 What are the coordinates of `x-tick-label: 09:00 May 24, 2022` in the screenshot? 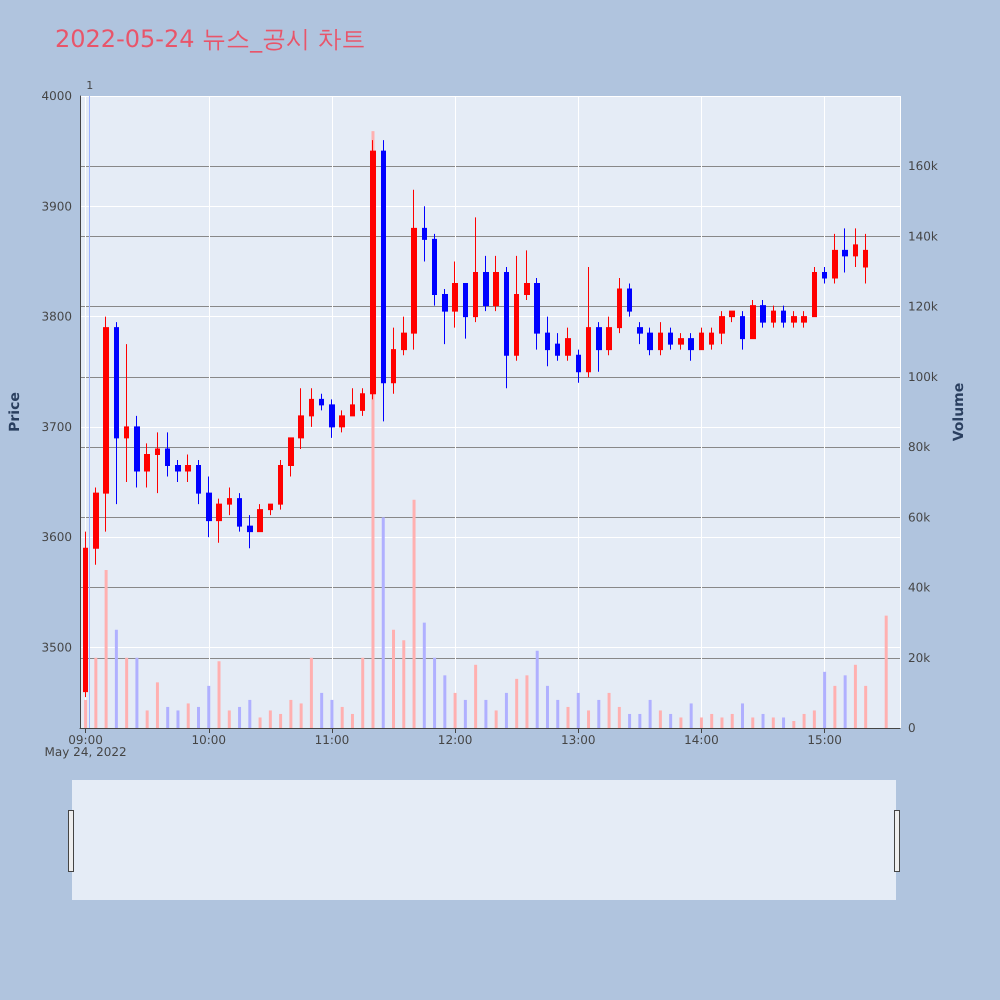 It's located at (85, 746).